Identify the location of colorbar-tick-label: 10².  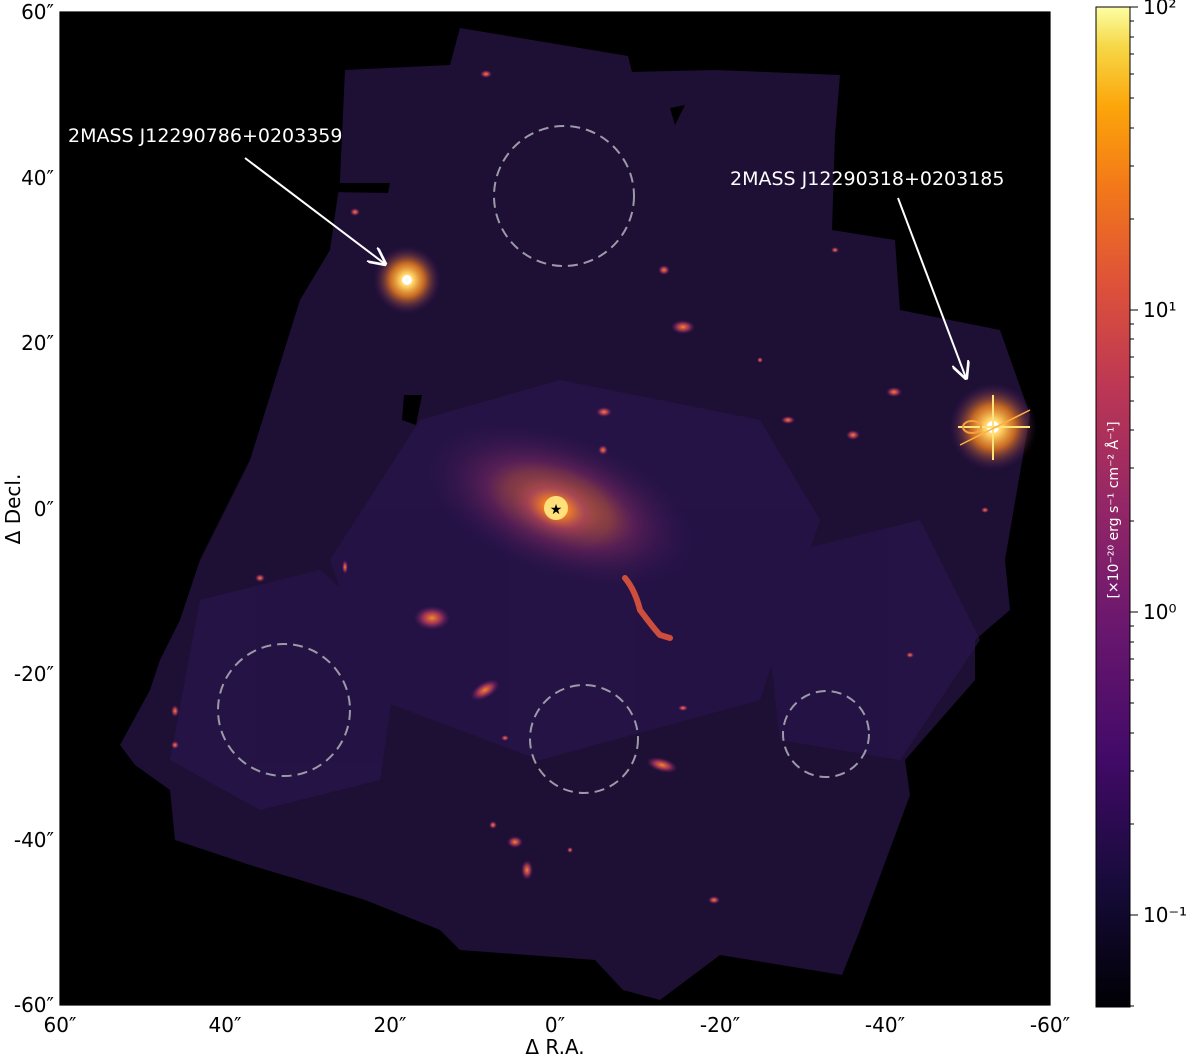
(1159, 9).